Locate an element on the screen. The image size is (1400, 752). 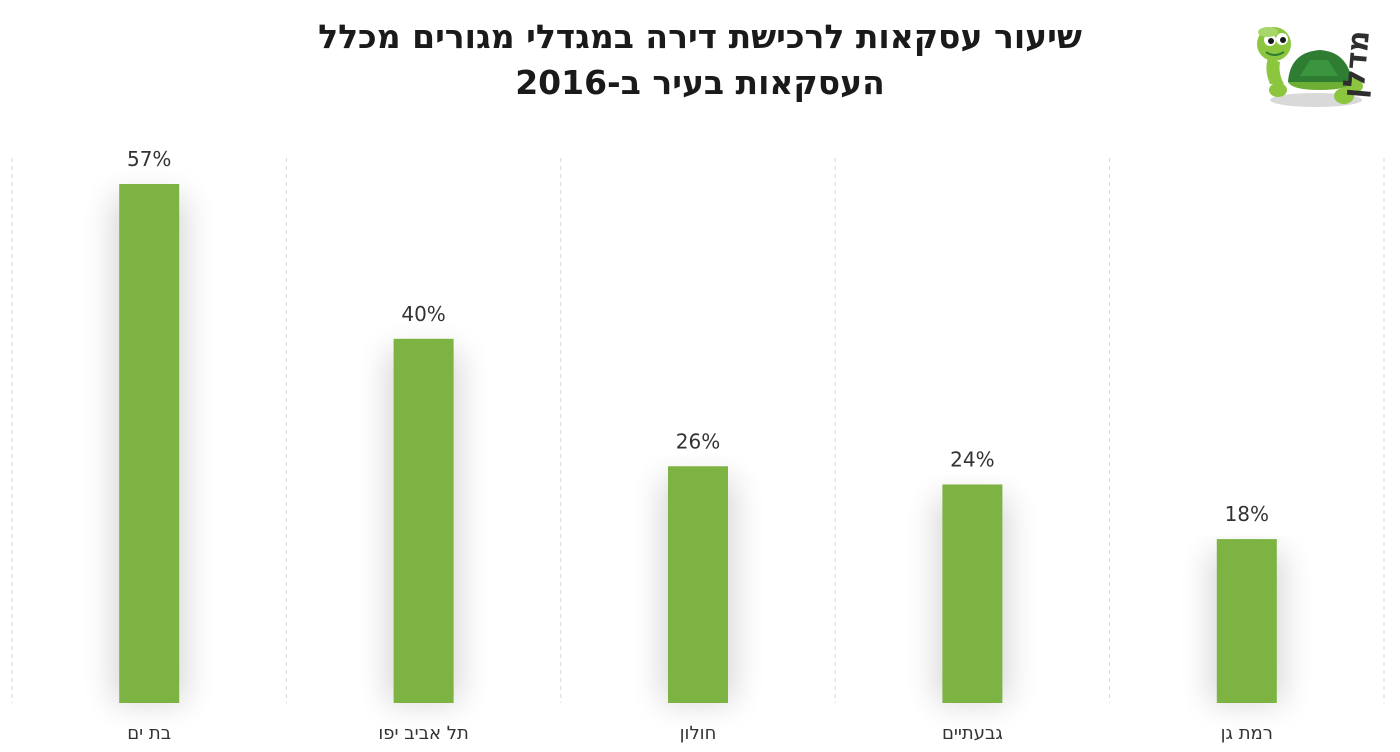
x-tick-label: תל אביב יפו is located at coordinates (423, 733).